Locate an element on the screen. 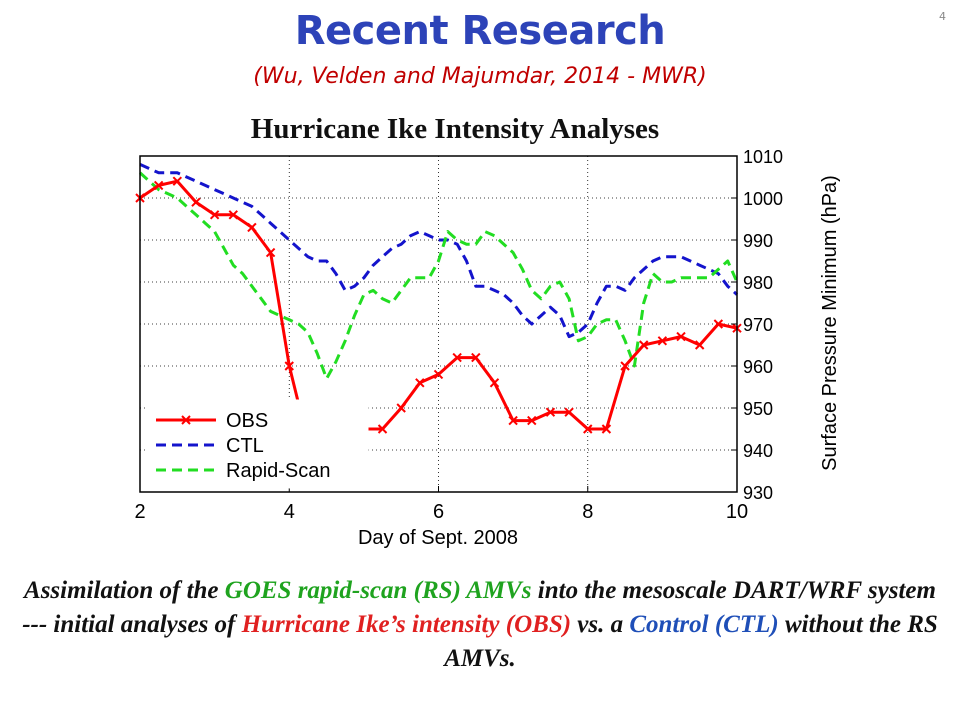 The width and height of the screenshot is (960, 720). x-tick-label: 10 is located at coordinates (737, 512).